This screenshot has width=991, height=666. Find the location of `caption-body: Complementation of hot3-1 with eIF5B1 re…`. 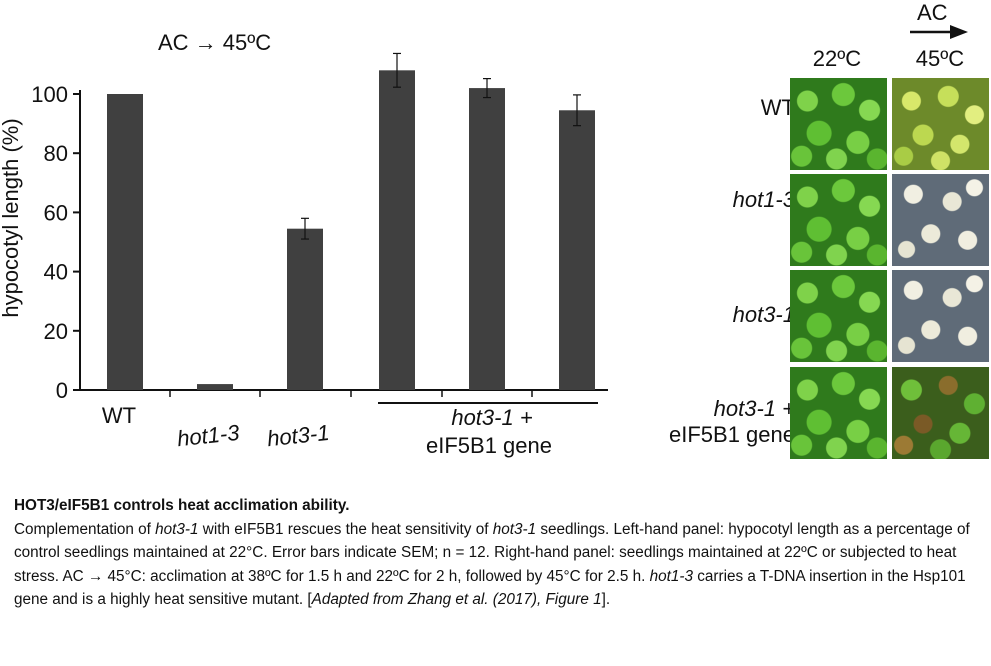

caption-body: Complementation of hot3-1 with eIF5B1 re… is located at coordinates (492, 564).